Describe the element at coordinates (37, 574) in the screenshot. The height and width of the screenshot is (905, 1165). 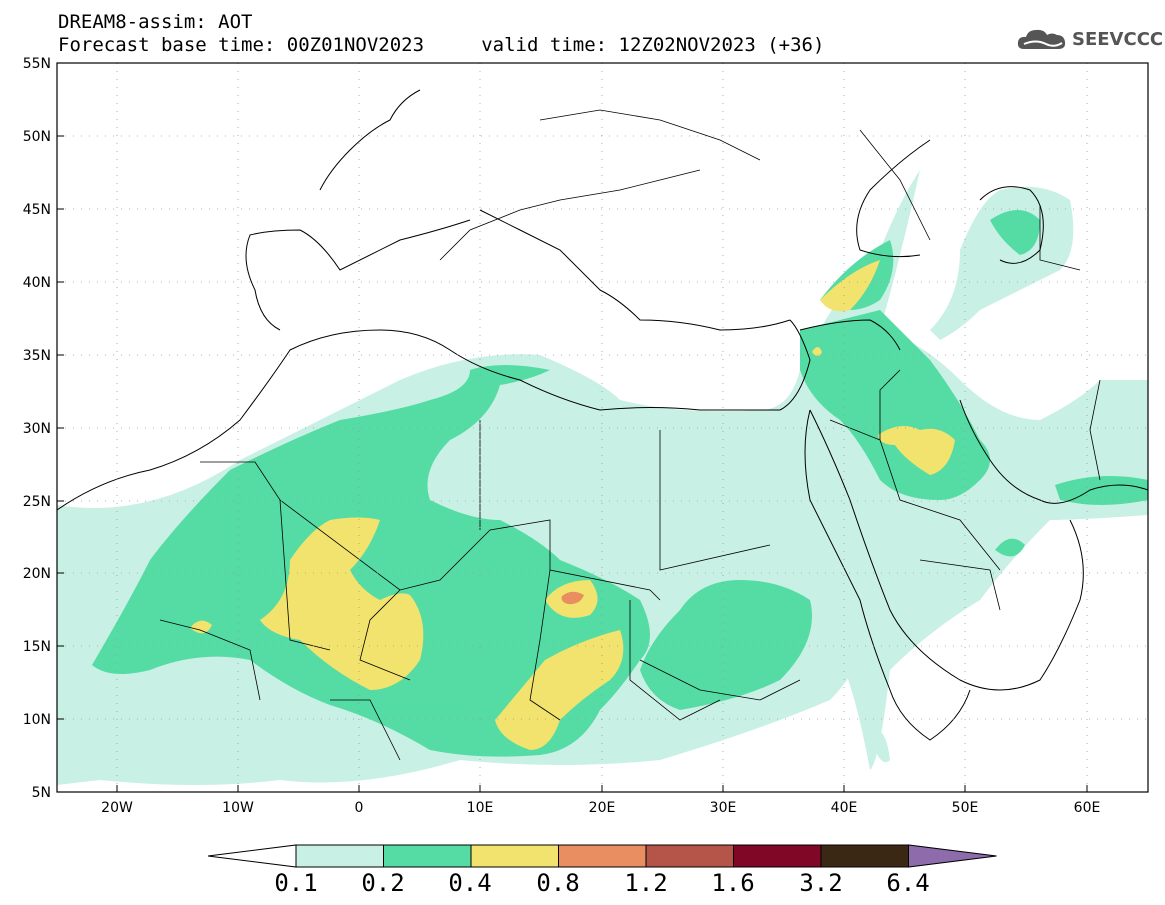
I see `lat-label: 20N` at that location.